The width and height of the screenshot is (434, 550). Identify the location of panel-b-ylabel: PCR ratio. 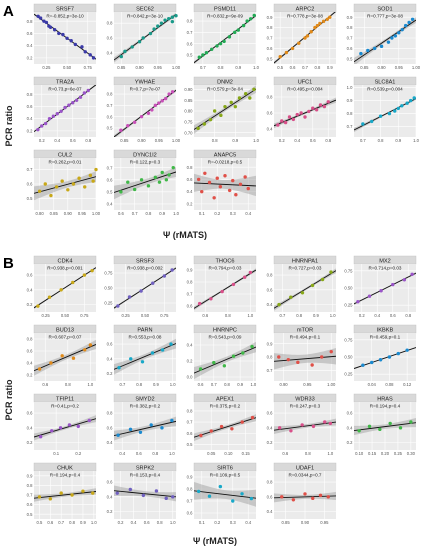
(9, 400).